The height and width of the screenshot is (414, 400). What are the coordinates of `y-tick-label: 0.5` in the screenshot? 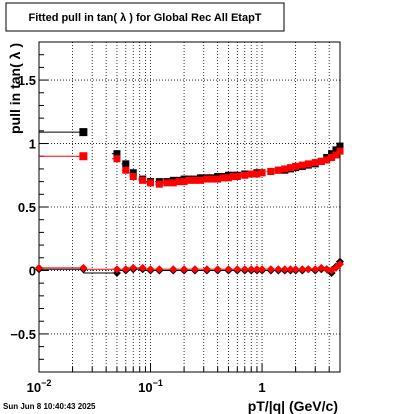 It's located at (27, 207).